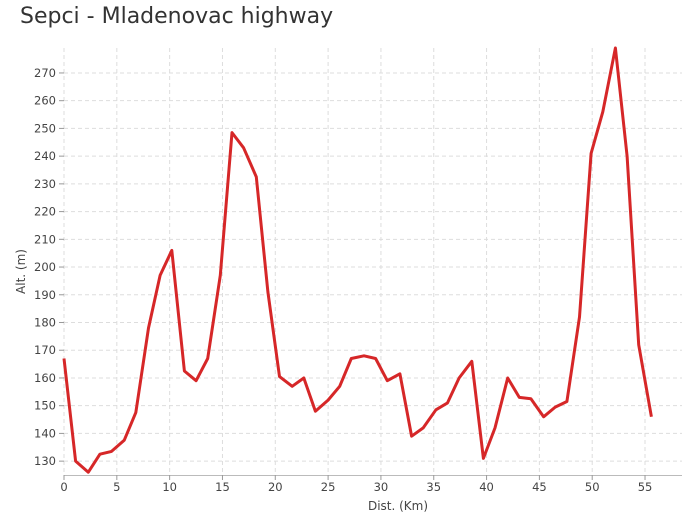 This screenshot has width=690, height=522. I want to click on y-tick-label: 150, so click(45, 406).